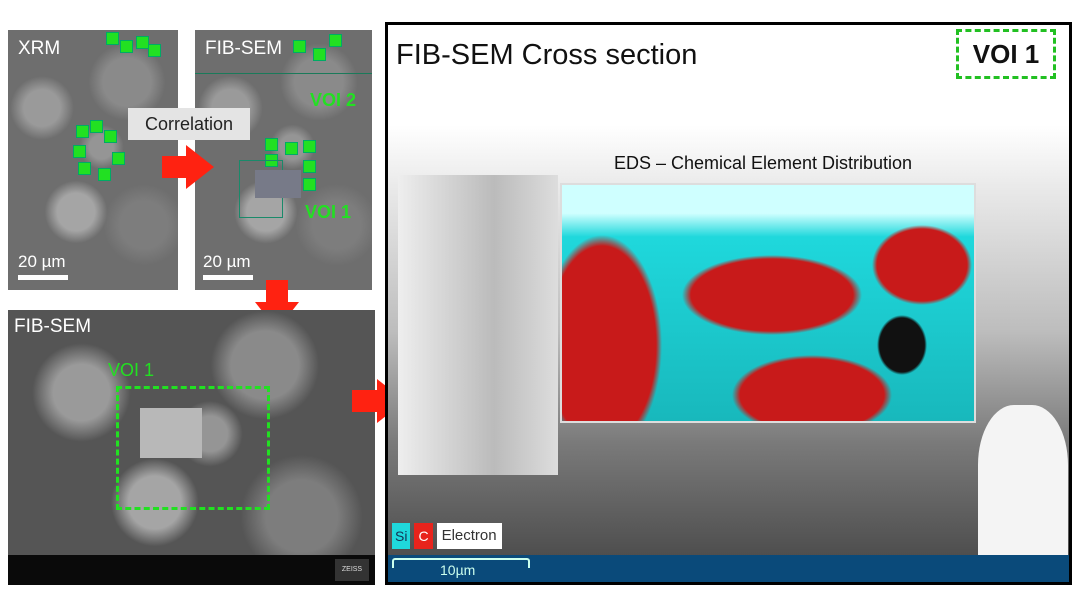  What do you see at coordinates (53, 326) in the screenshot?
I see `fib-sem-bottom-label: FIB-SEM` at bounding box center [53, 326].